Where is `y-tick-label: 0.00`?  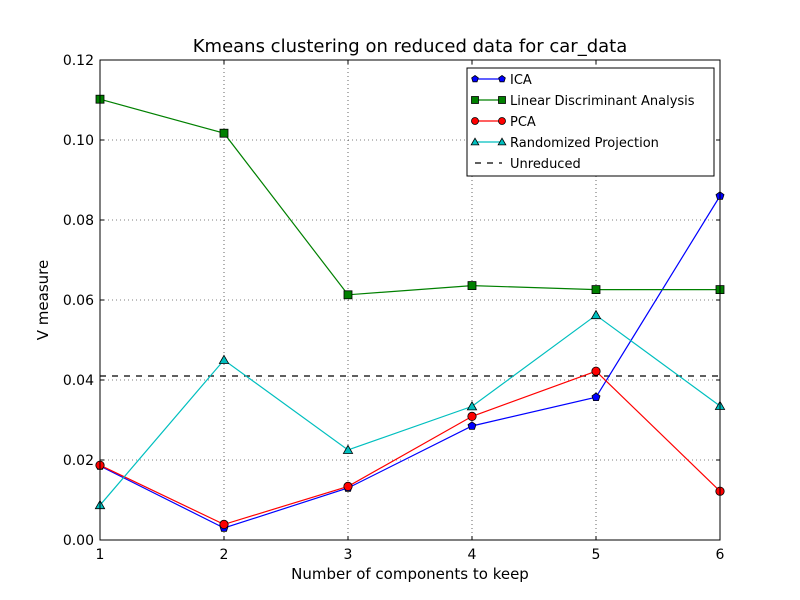
y-tick-label: 0.00 is located at coordinates (78, 541).